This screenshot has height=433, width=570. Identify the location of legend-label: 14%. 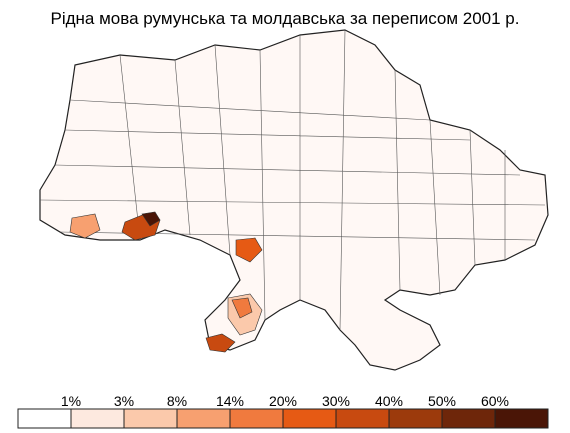
(230, 401).